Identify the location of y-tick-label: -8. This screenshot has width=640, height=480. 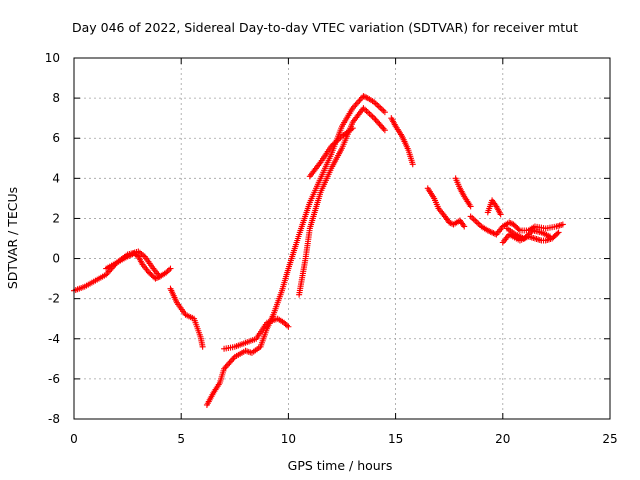
(54, 419).